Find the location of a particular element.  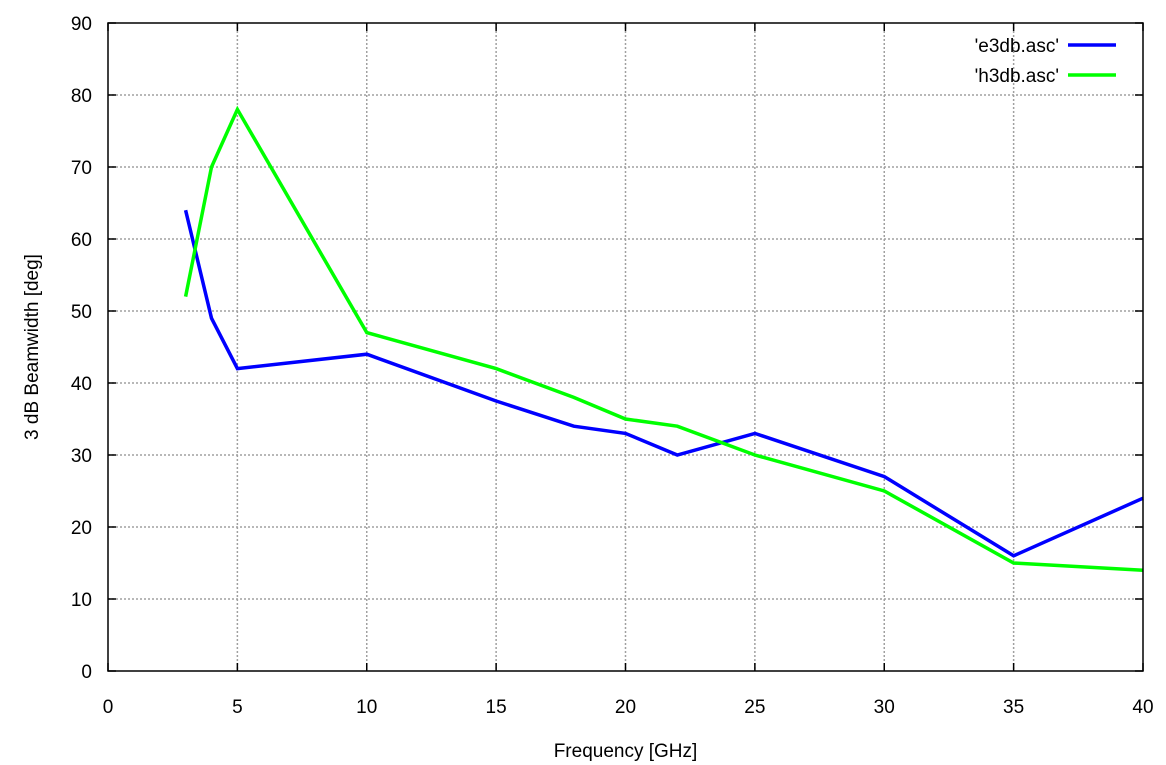

y-tick-label: 20 is located at coordinates (81, 528).